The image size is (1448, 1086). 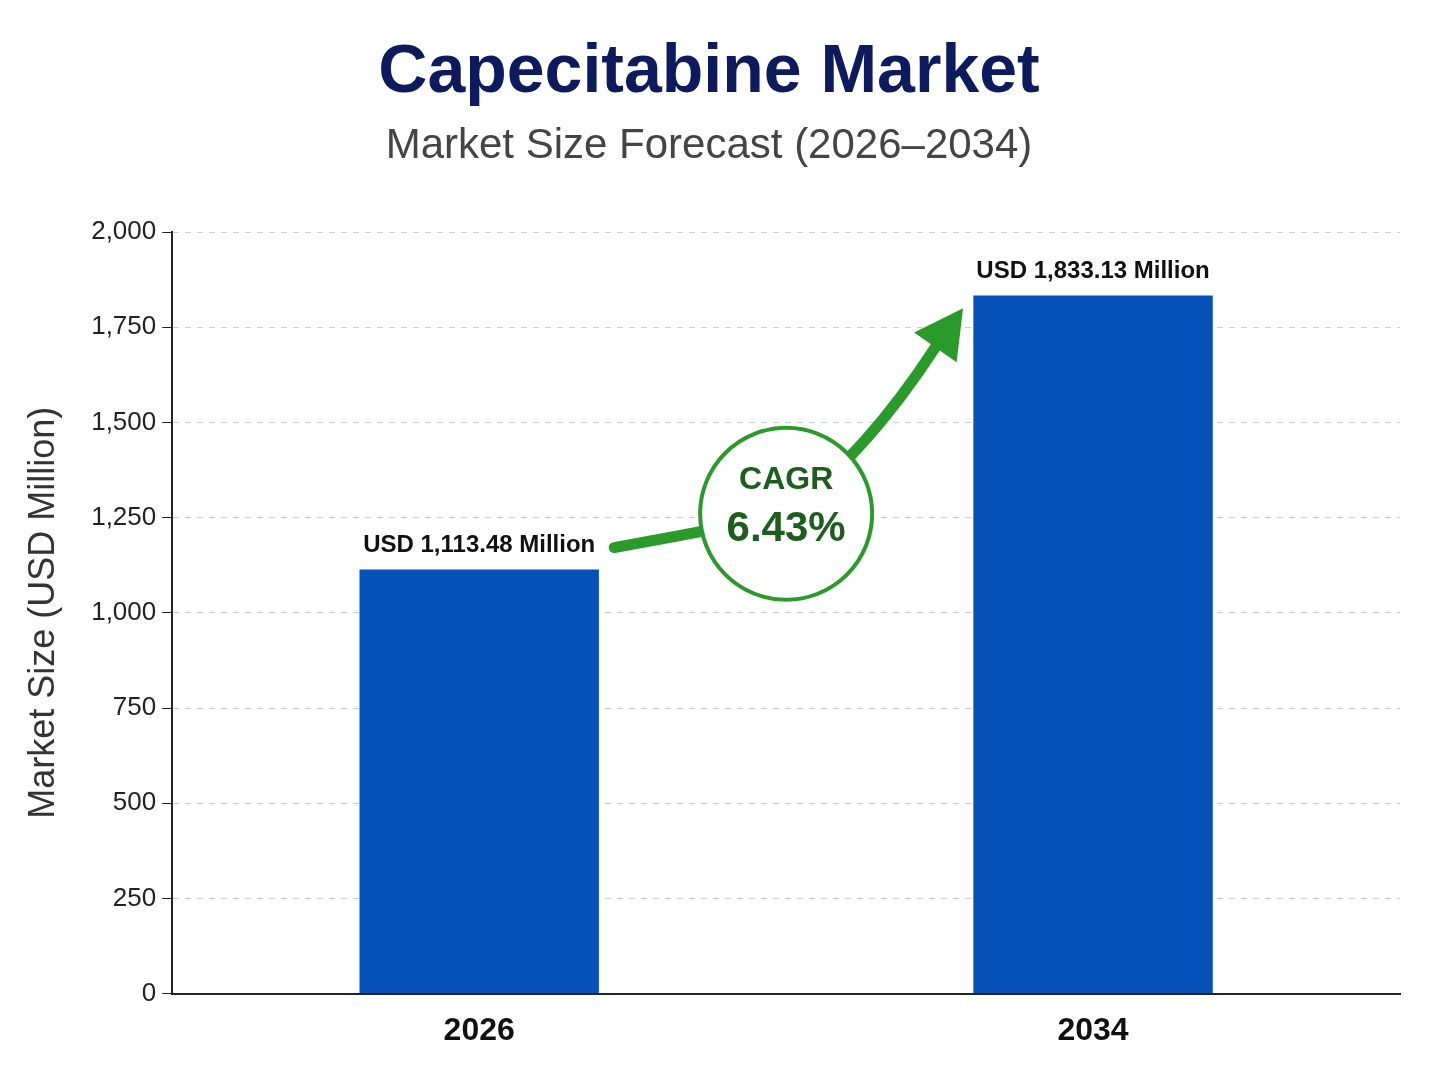 I want to click on y-tick-label: 2,000, so click(x=124, y=230).